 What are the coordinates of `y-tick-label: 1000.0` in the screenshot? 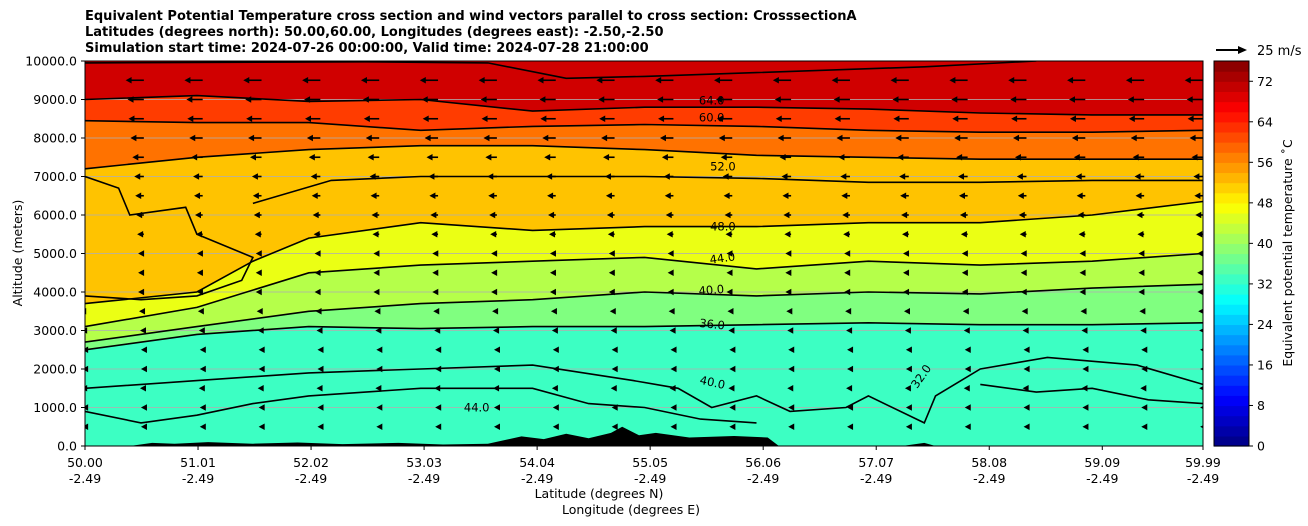 It's located at (55, 407).